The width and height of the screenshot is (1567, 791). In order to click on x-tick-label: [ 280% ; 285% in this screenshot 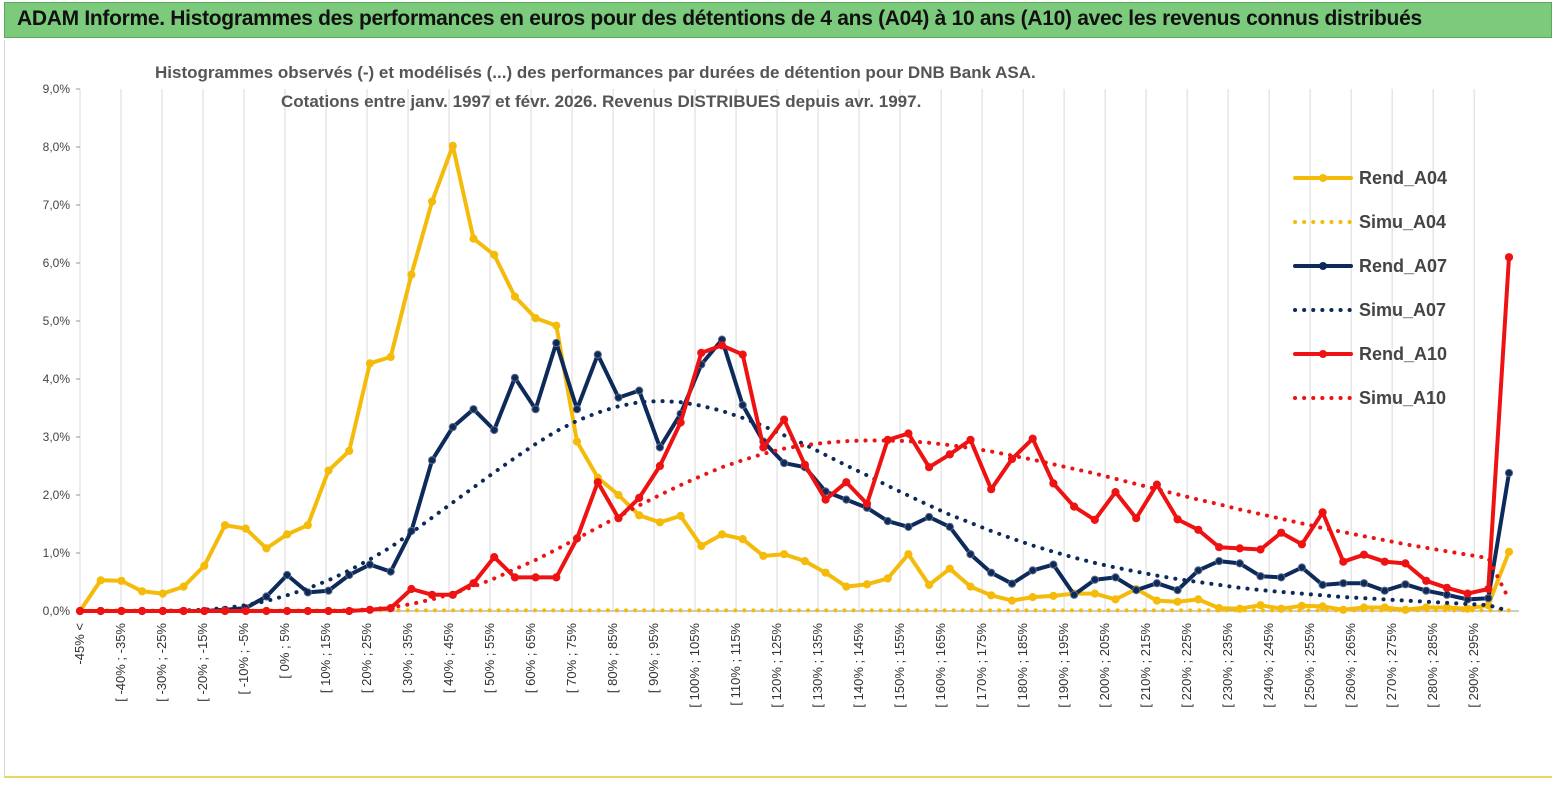, I will do `click(1432, 665)`.